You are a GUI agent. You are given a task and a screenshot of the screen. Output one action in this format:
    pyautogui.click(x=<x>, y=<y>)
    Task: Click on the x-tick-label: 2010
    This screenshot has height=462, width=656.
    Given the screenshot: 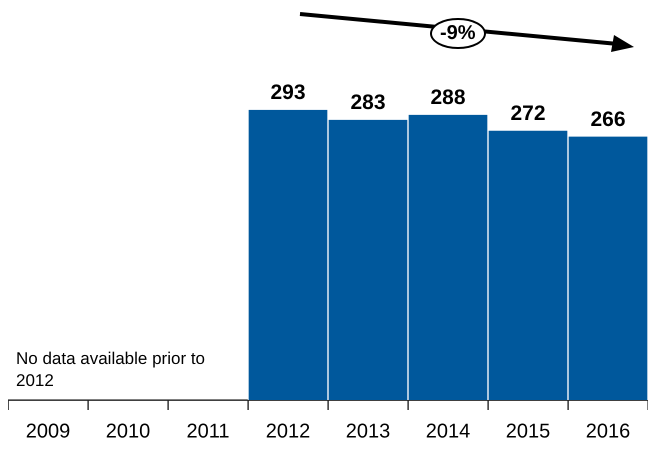 What is the action you would take?
    pyautogui.click(x=128, y=431)
    